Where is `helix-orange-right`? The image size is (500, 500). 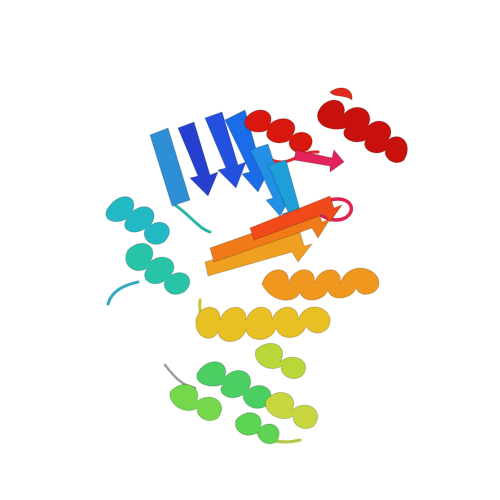 helix-orange-right is located at coordinates (320, 284).